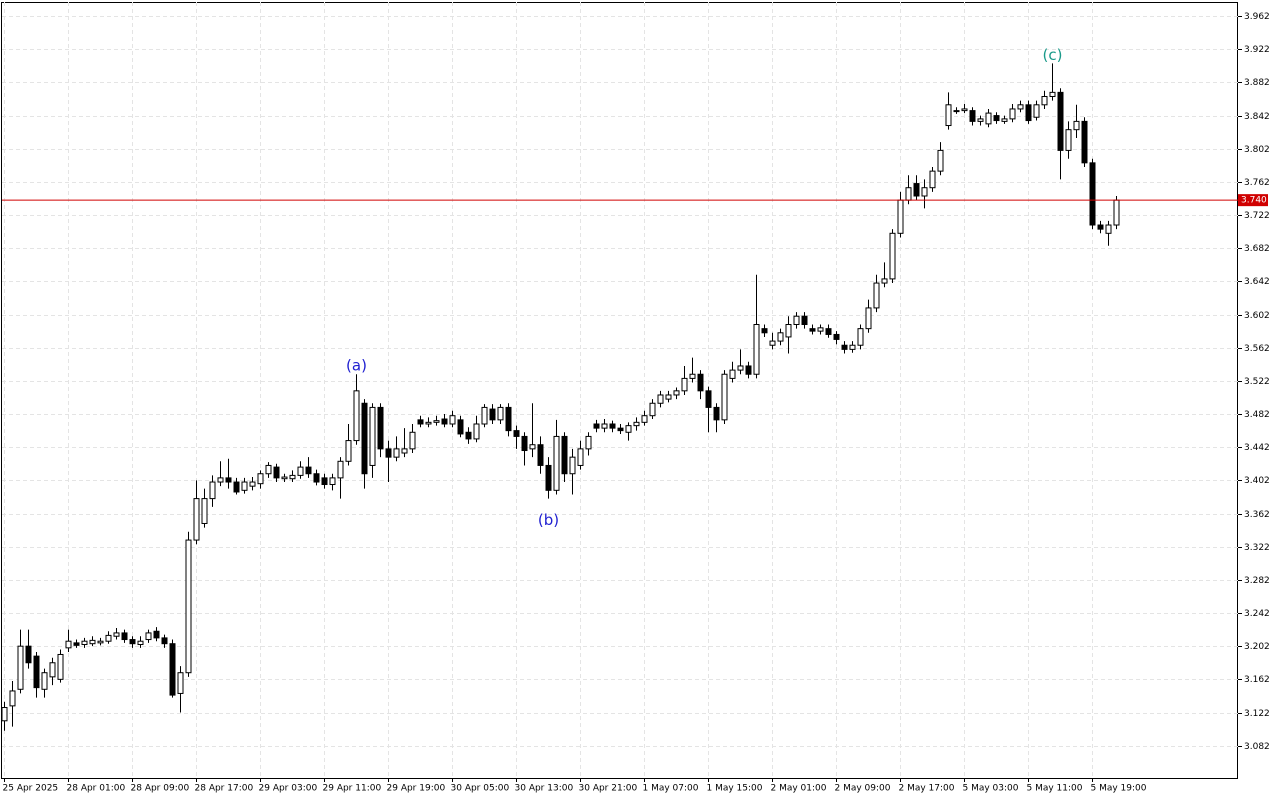 The image size is (1280, 800). What do you see at coordinates (1254, 201) in the screenshot?
I see `price-label: 3.740` at bounding box center [1254, 201].